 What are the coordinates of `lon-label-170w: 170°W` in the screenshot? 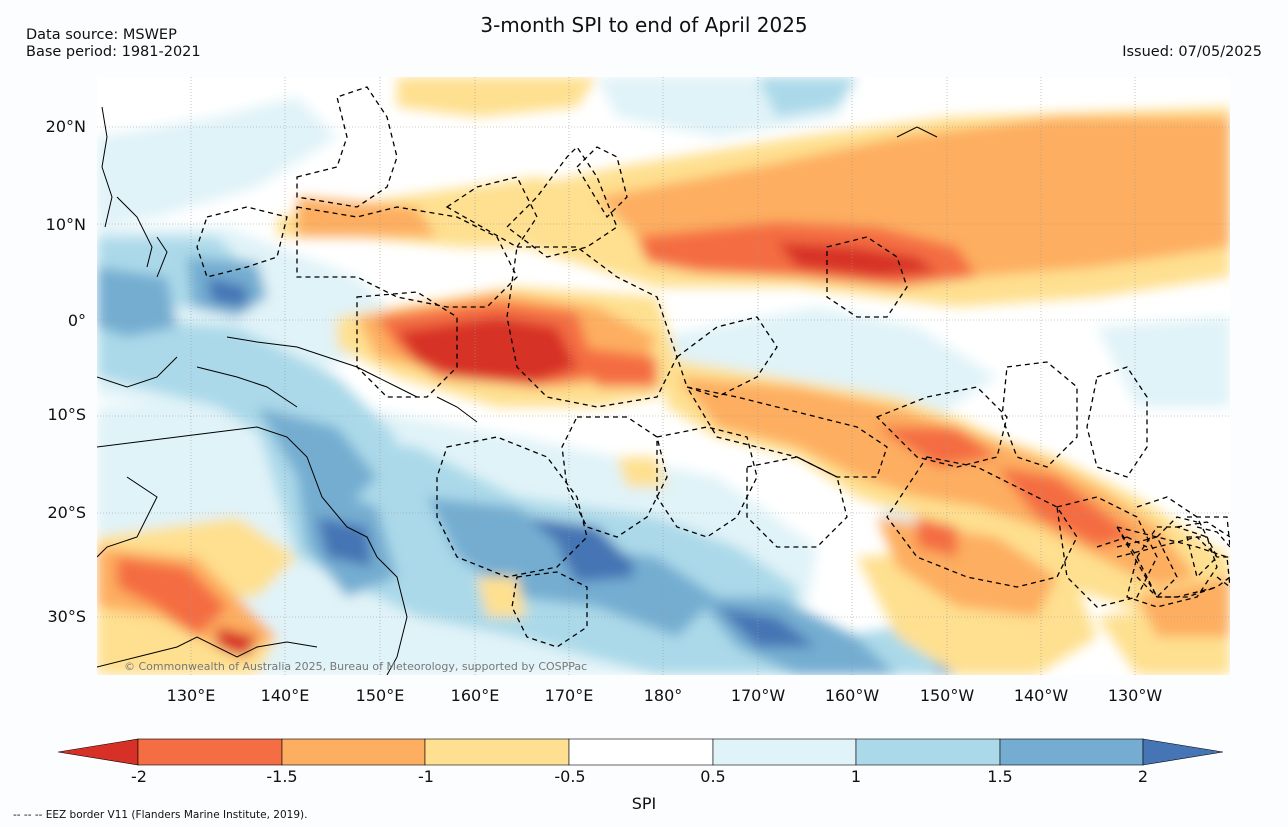 It's located at (758, 695).